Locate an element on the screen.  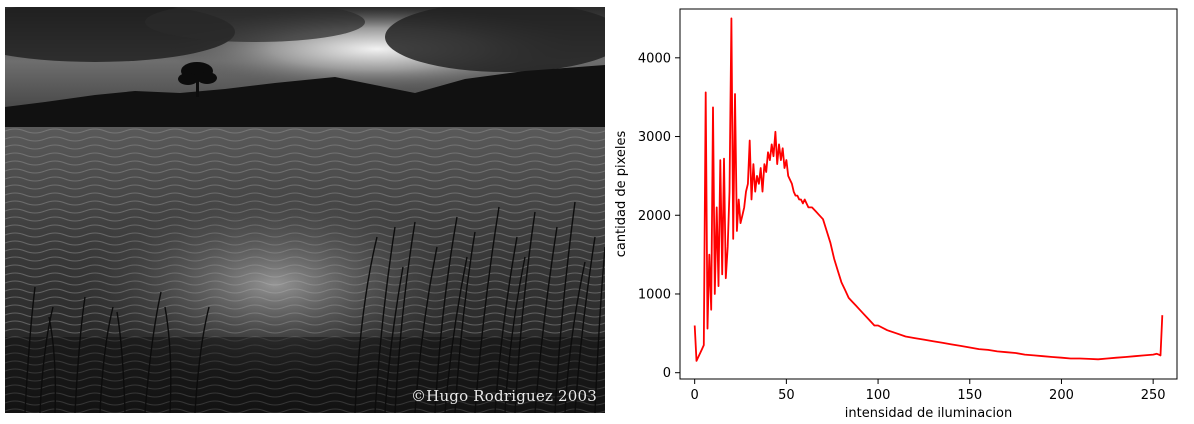
x-tick-label: 50 is located at coordinates (786, 395).